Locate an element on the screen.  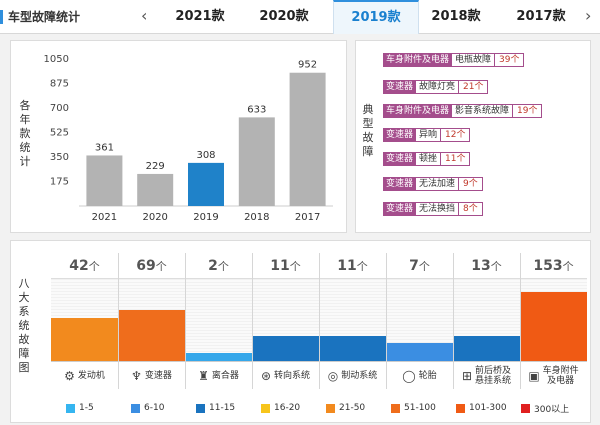
system-column: 11个 ◎ 制动系统 is located at coordinates (352, 321).